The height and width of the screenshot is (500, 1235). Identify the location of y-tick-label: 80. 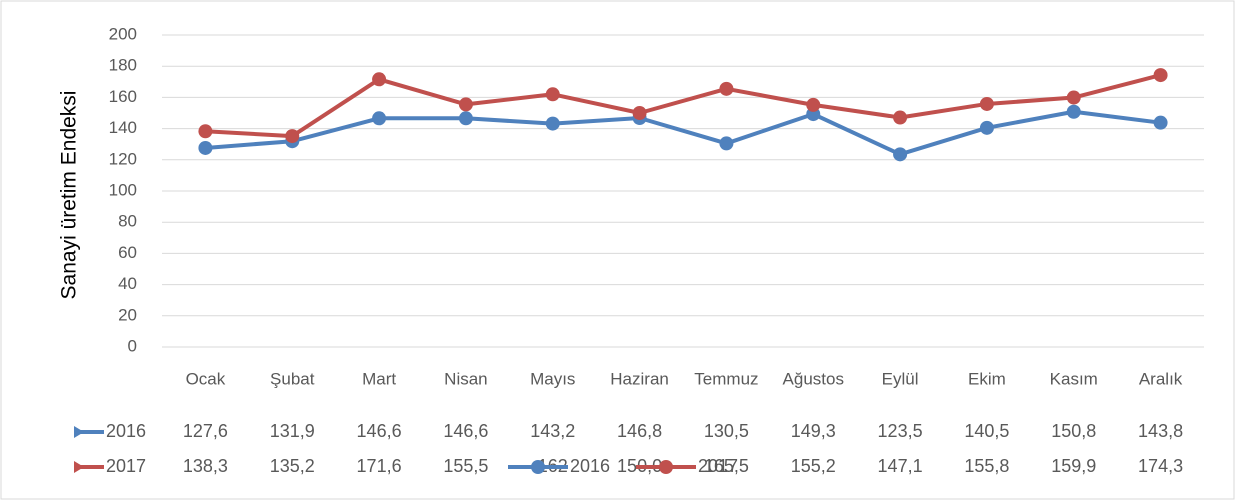
(127, 221).